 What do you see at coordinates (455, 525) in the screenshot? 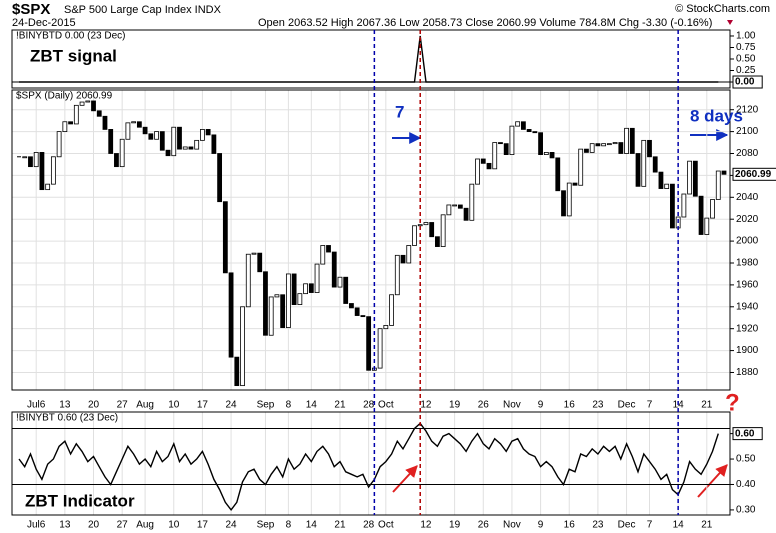
I see `x-tick-label: 19` at bounding box center [455, 525].